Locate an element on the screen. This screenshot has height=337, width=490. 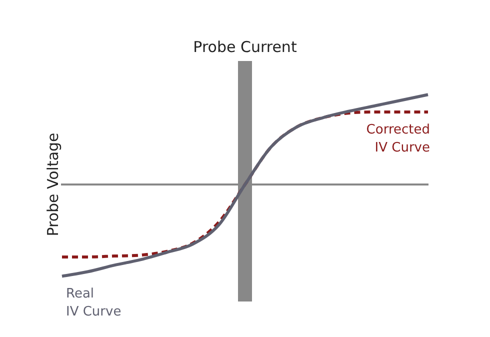
y-axis-title: Probe Voltage is located at coordinates (53, 184).